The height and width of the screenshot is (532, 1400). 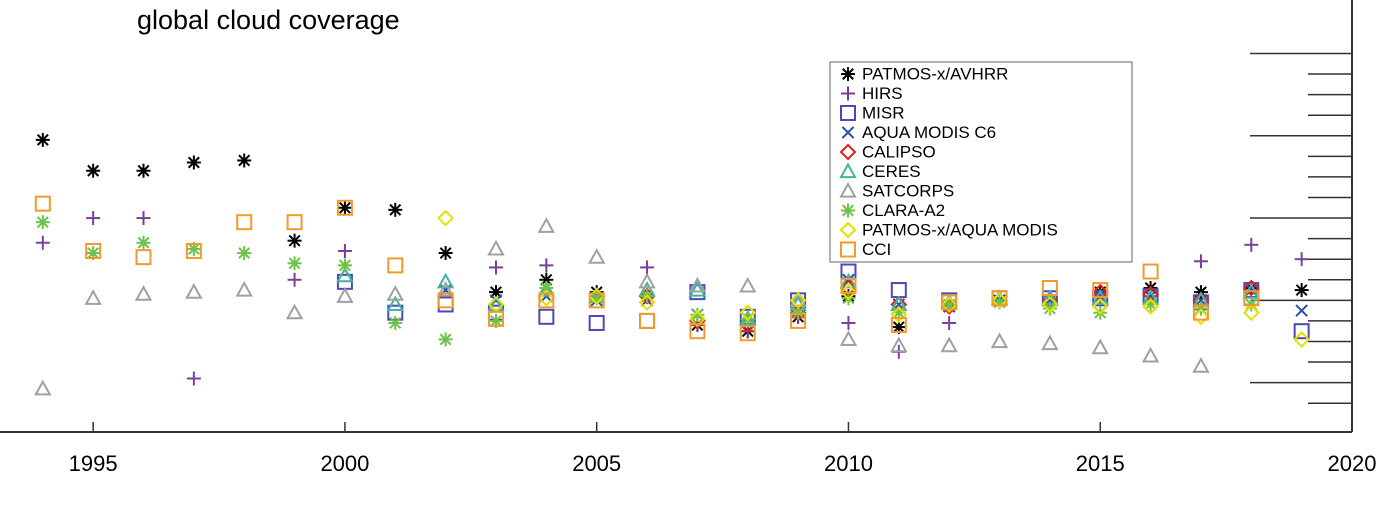 I want to click on legend-label: AQUA MODIS C6, so click(x=929, y=132).